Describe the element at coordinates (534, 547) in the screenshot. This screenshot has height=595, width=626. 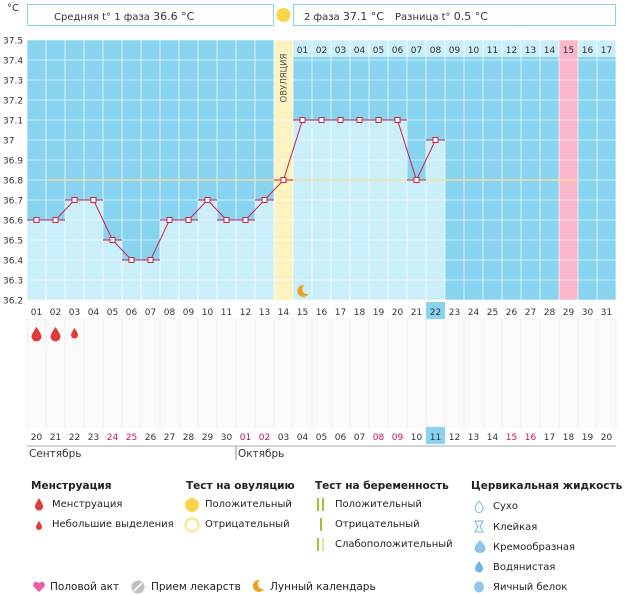
I see `legend-cervical-creamy: Кремообразная` at that location.